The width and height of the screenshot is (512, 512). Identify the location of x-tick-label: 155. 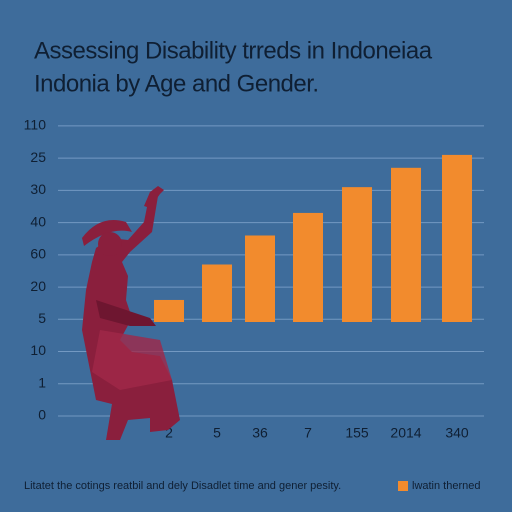
(357, 433).